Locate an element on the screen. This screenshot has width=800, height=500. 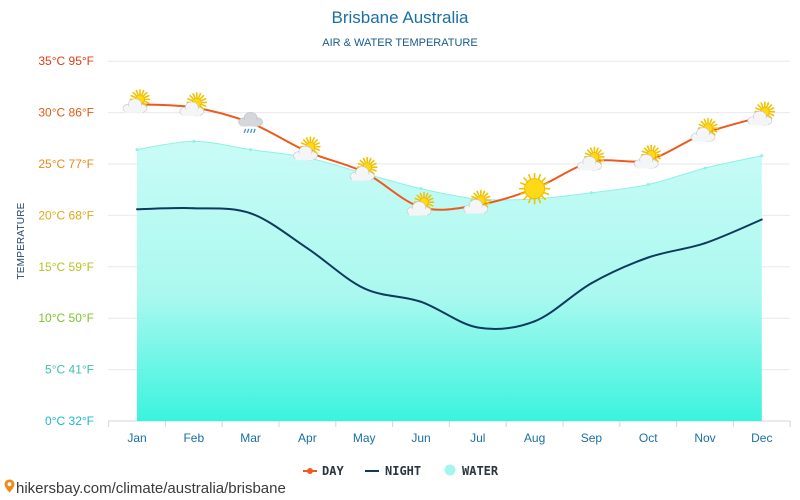
legend-item-night: NIGHT is located at coordinates (393, 471).